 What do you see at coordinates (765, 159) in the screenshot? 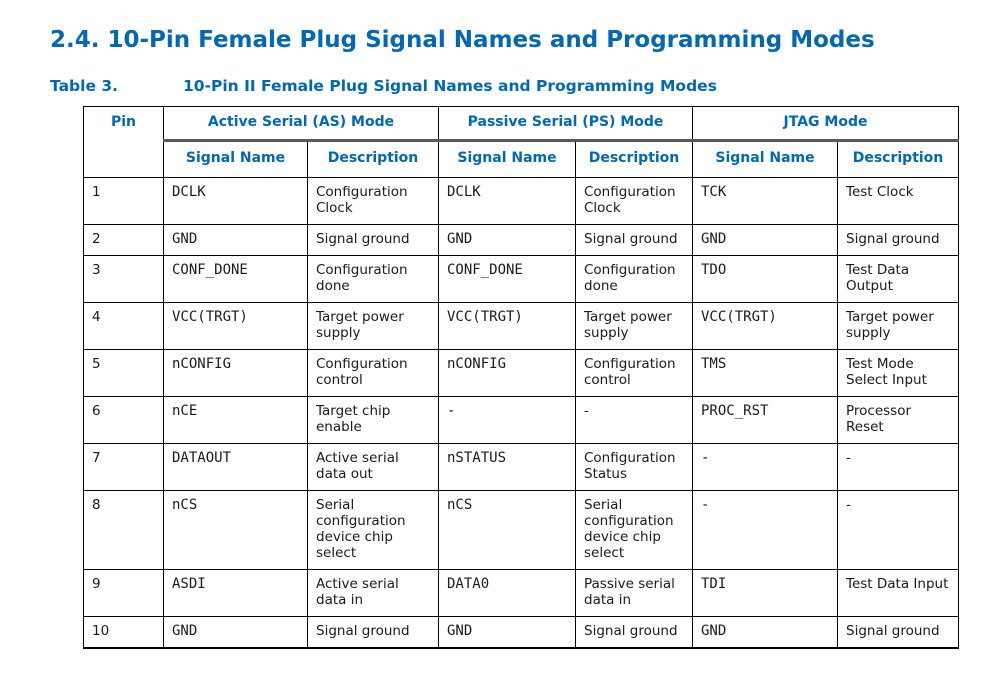
I see `column-header-jtag-signal-name: Signal Name` at bounding box center [765, 159].